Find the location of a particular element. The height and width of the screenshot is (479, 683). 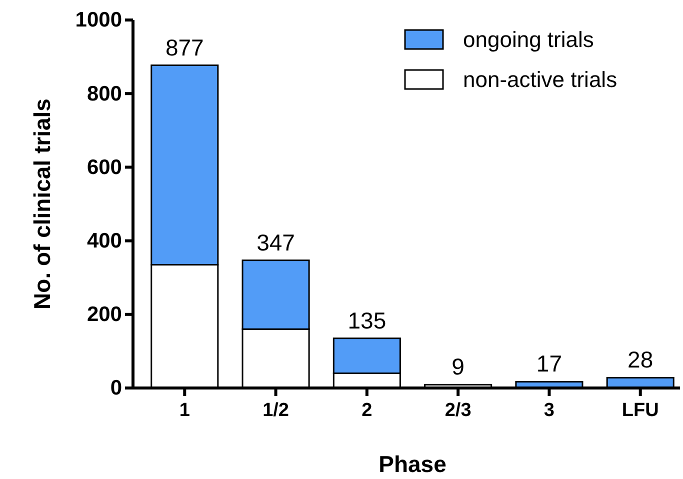

x-tick-label: 1/2 is located at coordinates (275, 411).